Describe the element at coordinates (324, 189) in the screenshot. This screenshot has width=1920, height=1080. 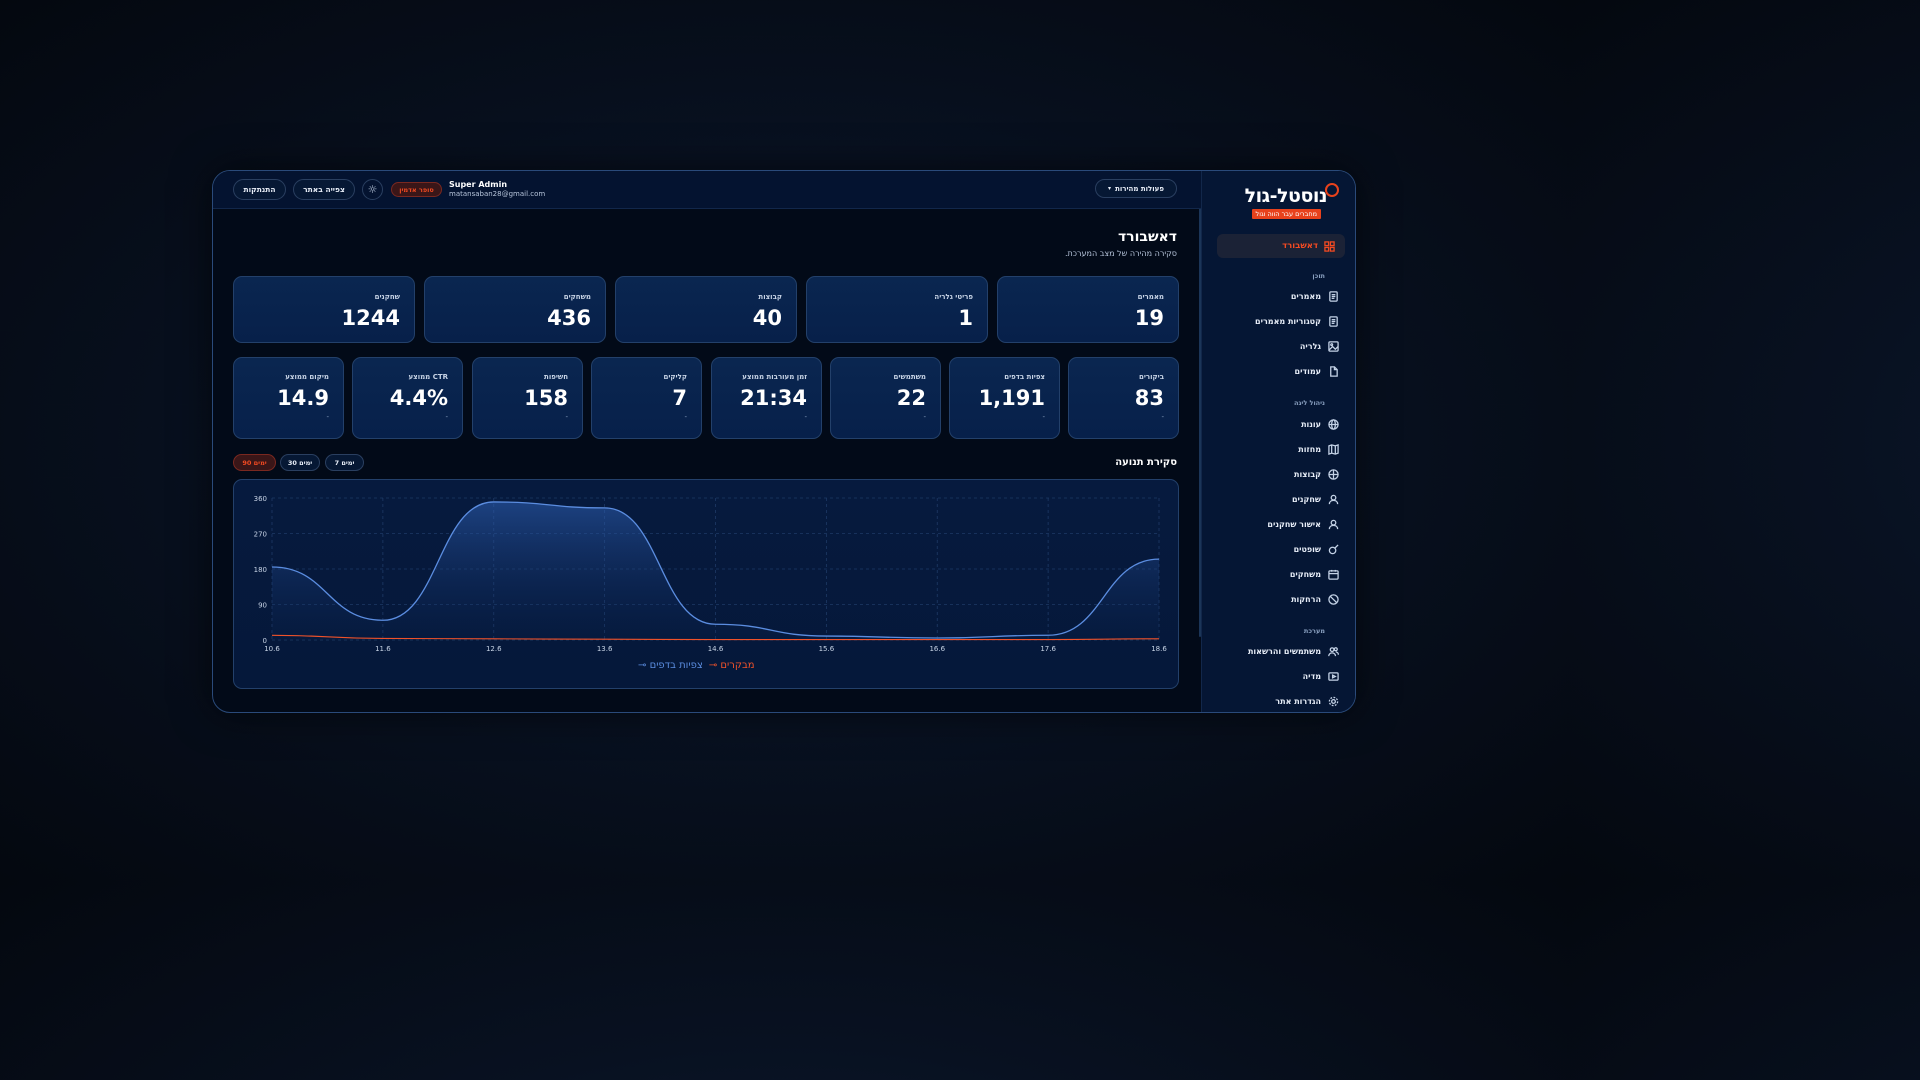
I see `view-site-button: צפייה באתר` at that location.